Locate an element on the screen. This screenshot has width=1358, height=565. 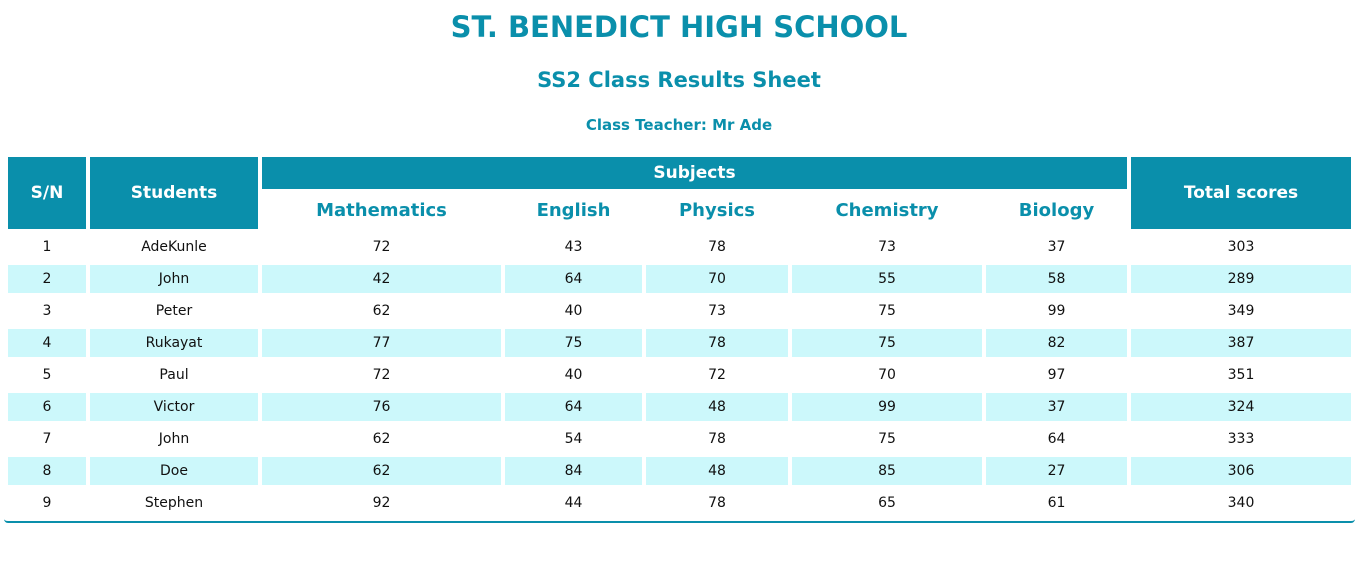
cell-student-name: Peter is located at coordinates (174, 311).